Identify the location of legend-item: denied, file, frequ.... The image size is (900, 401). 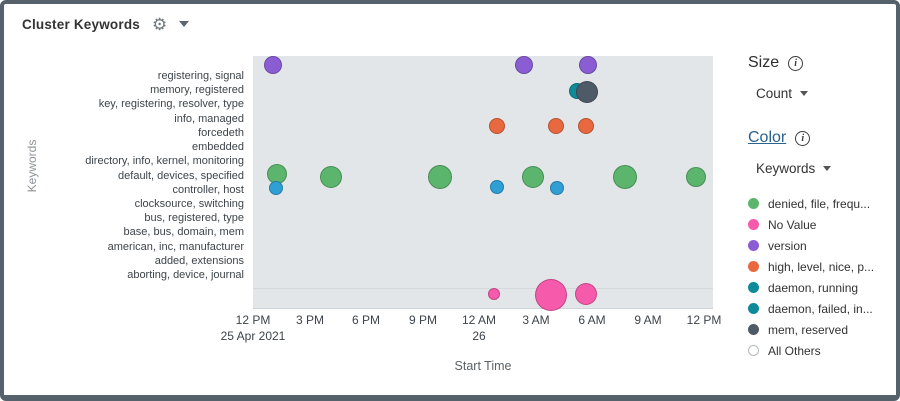
(822, 203).